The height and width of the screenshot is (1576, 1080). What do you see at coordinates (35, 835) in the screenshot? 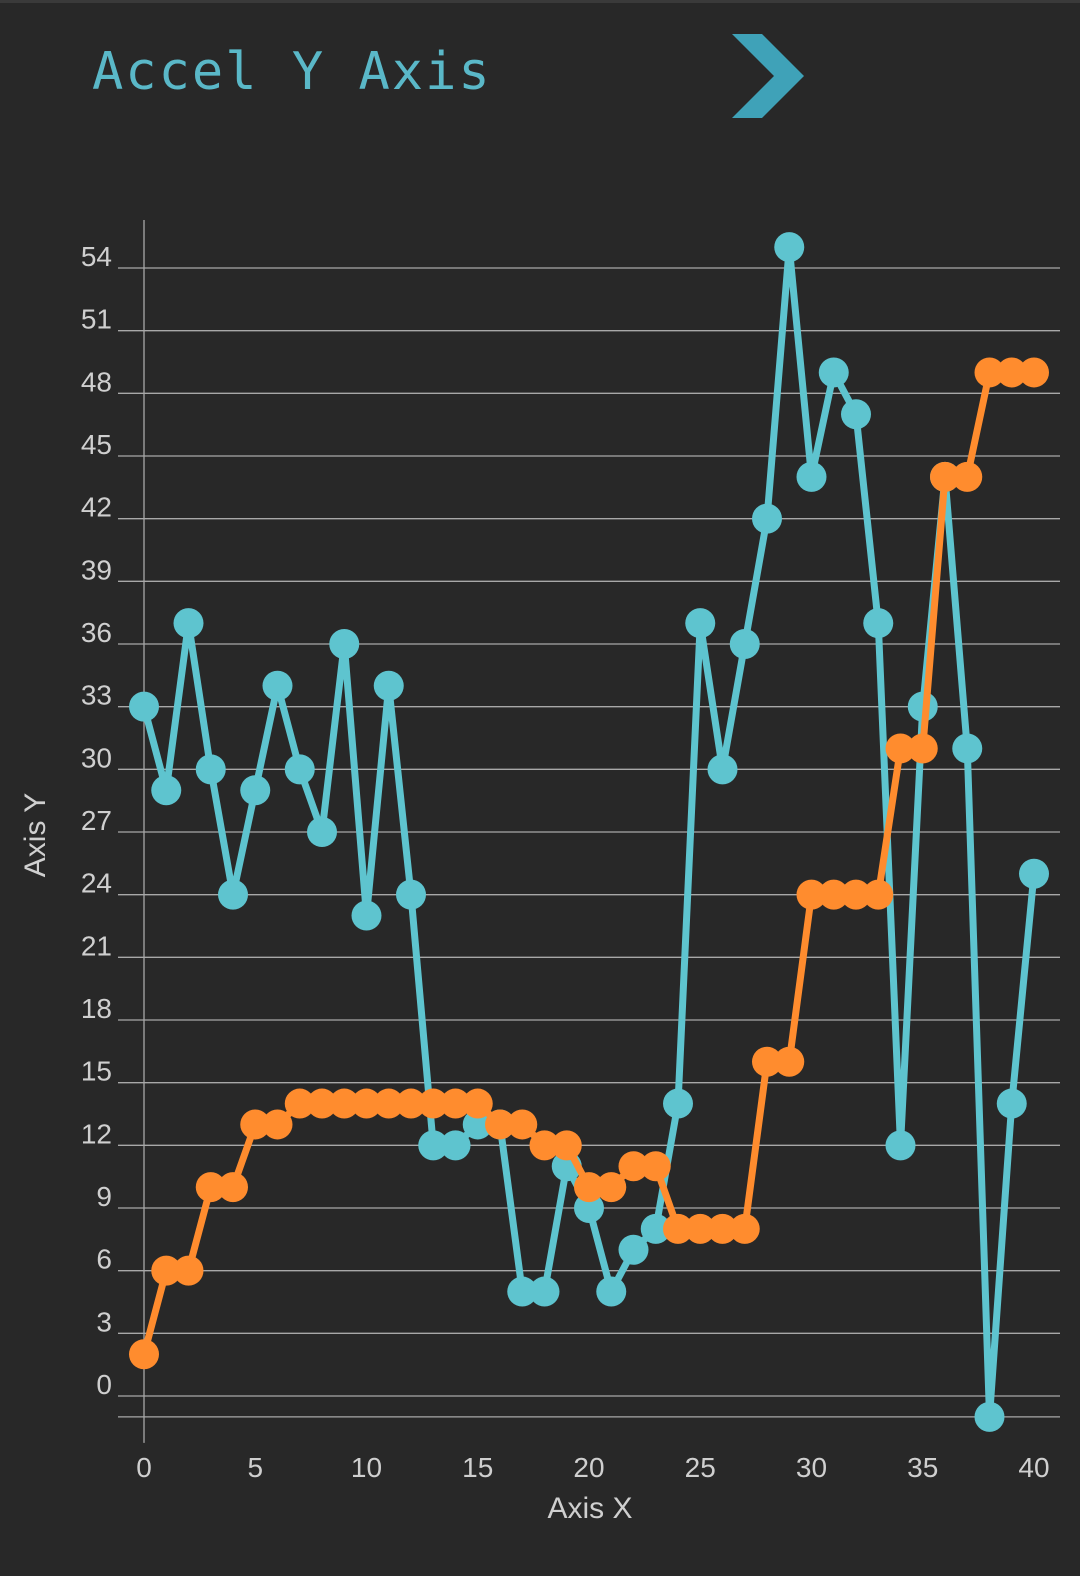
I see `y-axis-label: Axis Y` at bounding box center [35, 835].